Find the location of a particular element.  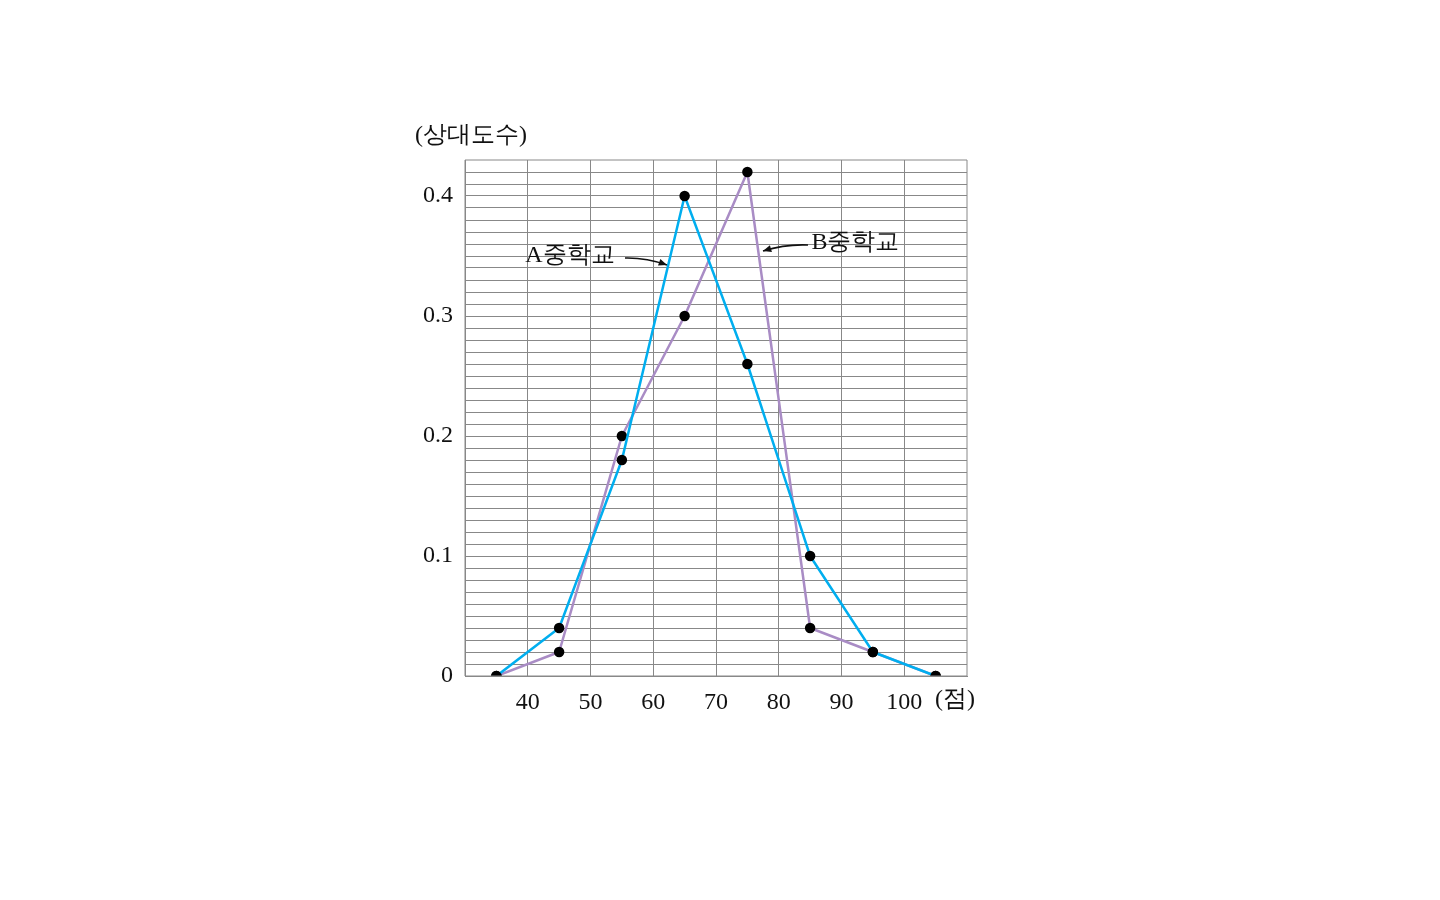

y-tick-label: 0.1 is located at coordinates (438, 554).